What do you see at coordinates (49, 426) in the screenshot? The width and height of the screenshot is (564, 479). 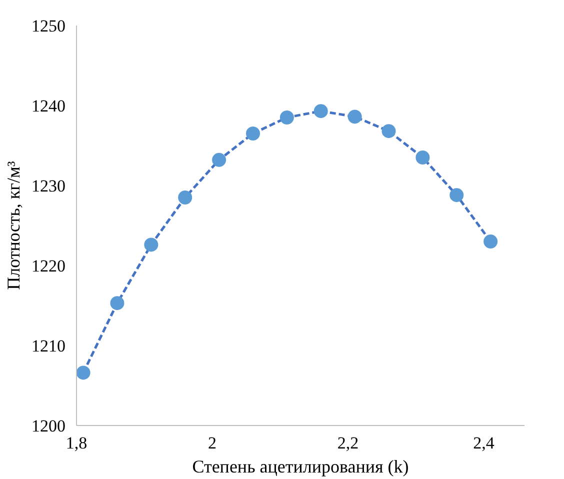 I see `y-tick-label: 1200` at bounding box center [49, 426].